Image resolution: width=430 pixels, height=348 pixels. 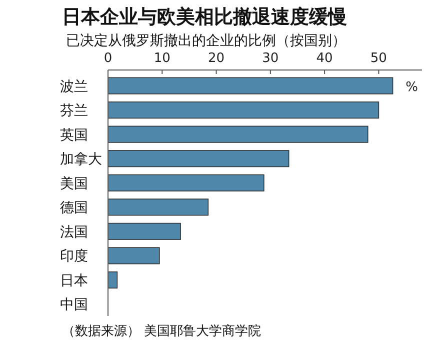 I want to click on y-tick-label: 法国, so click(x=74, y=232).